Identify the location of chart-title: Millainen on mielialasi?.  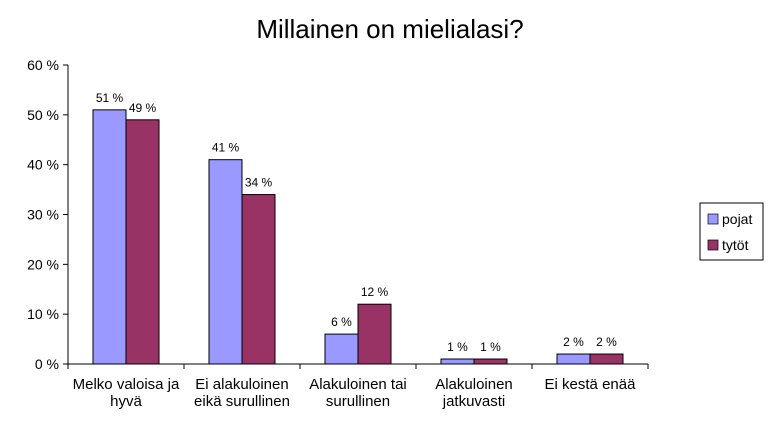
(389, 29).